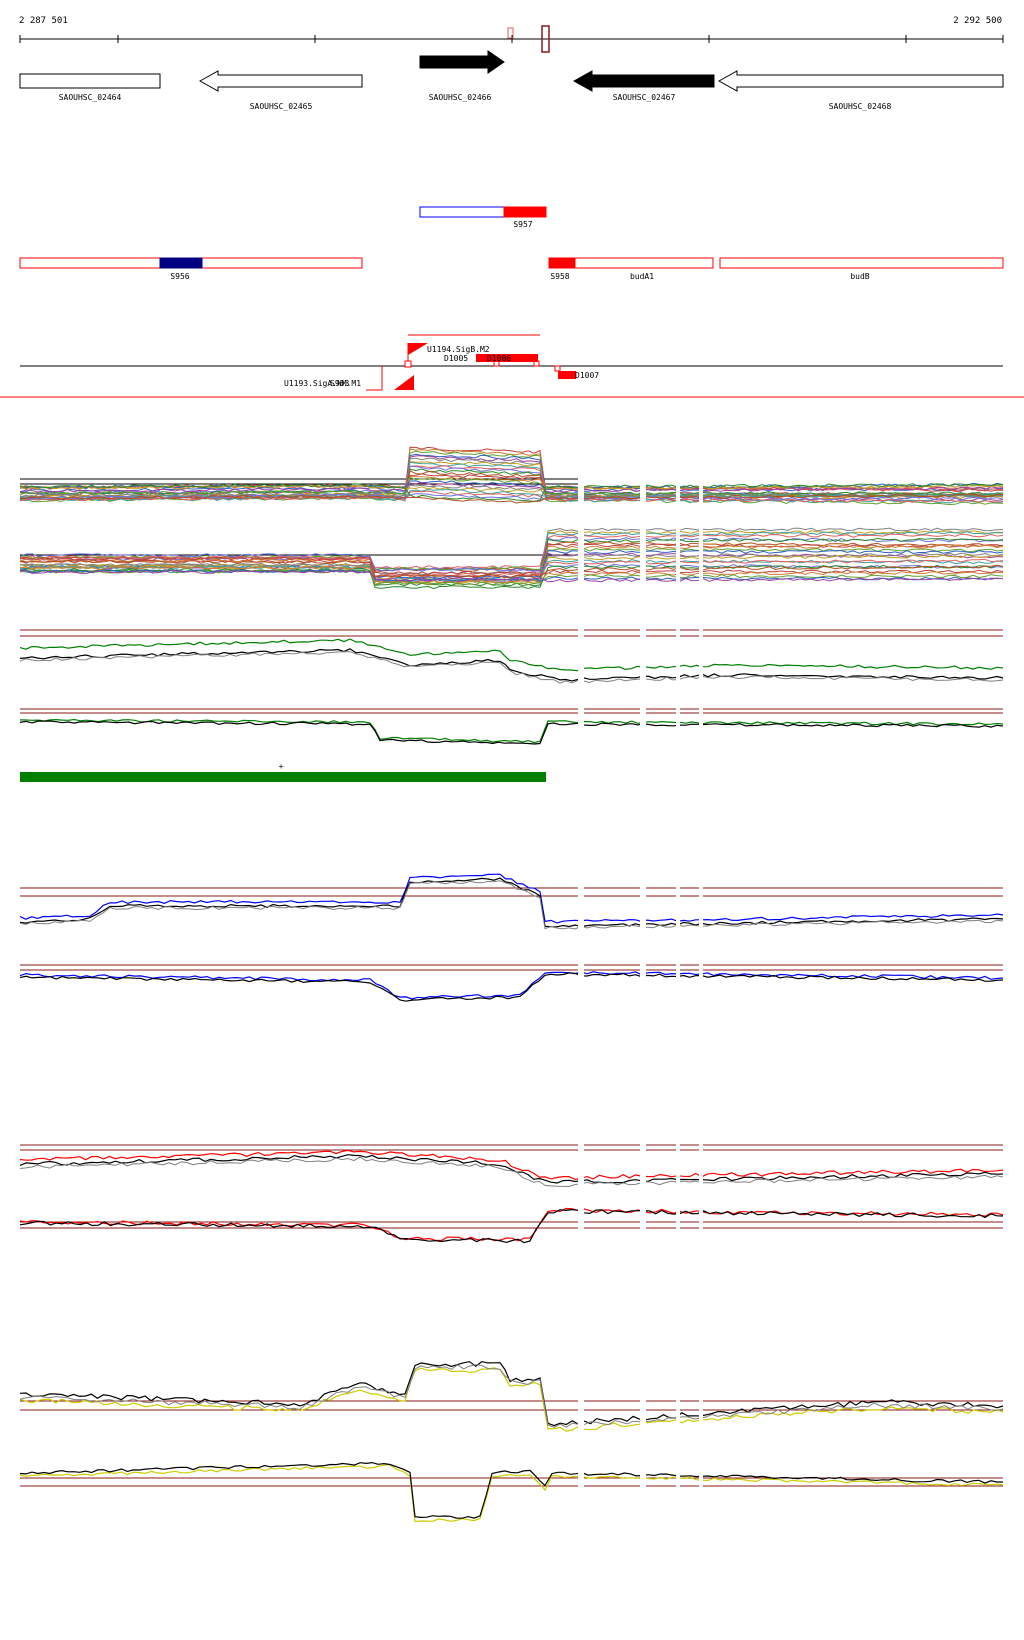 The height and width of the screenshot is (1640, 1024). I want to click on yellow-track-top, so click(511, 1396).